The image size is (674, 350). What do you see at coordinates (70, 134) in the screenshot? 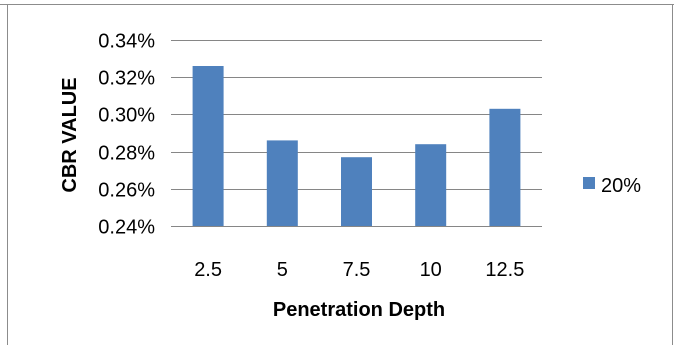
I see `y-axis-title: CBR VALUE` at bounding box center [70, 134].